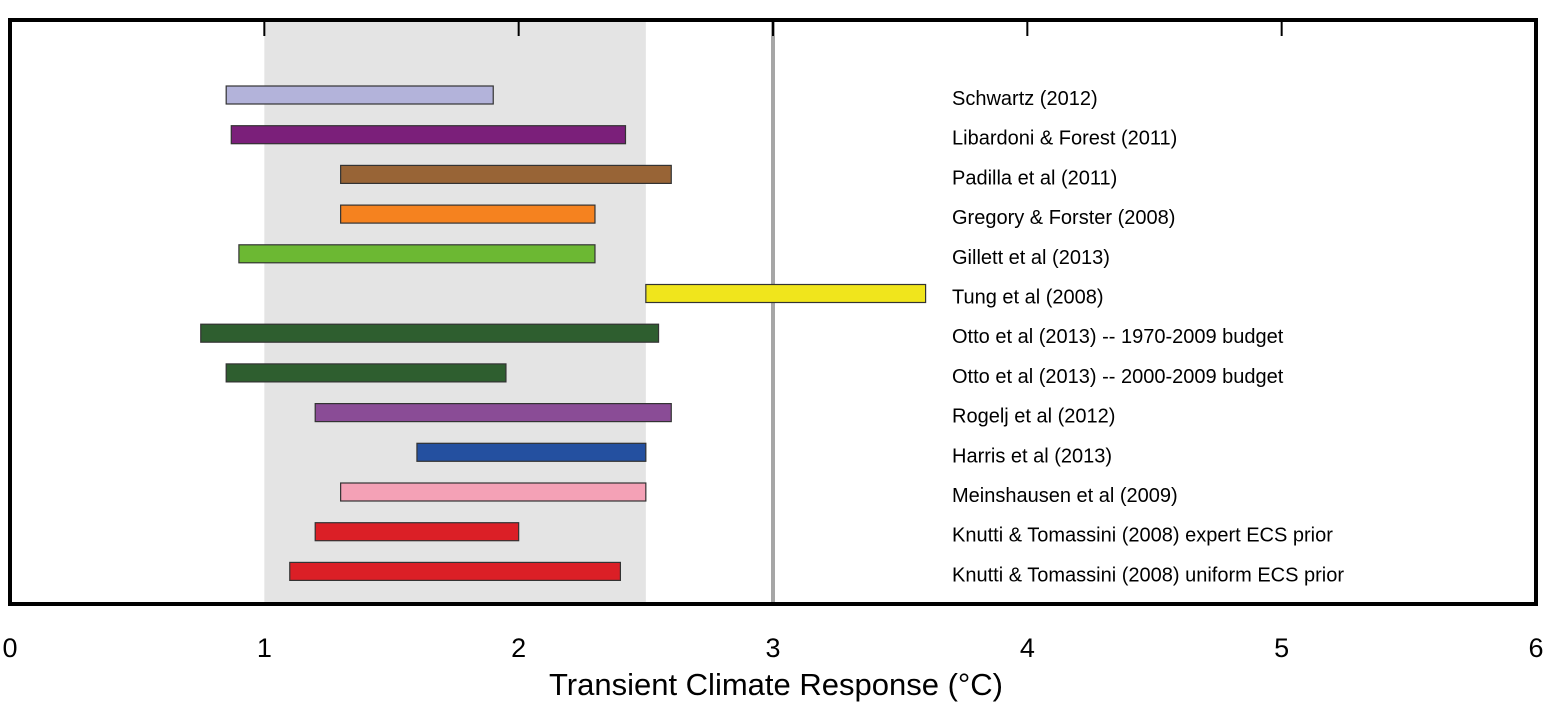  I want to click on x-tick-label: 6, so click(1535, 648).